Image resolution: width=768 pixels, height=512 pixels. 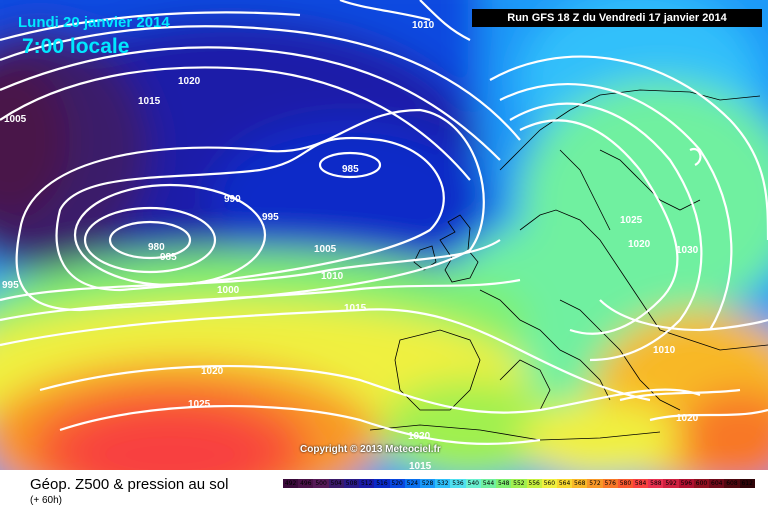 I want to click on color-scale-label: 596, so click(x=686, y=483).